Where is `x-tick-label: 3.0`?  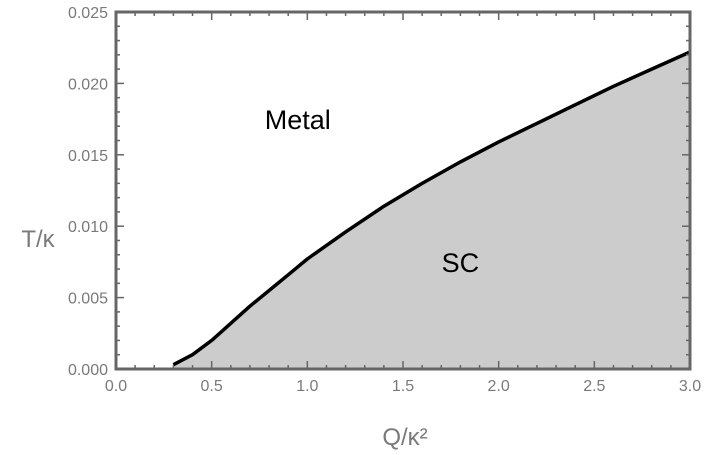 x-tick-label: 3.0 is located at coordinates (690, 386).